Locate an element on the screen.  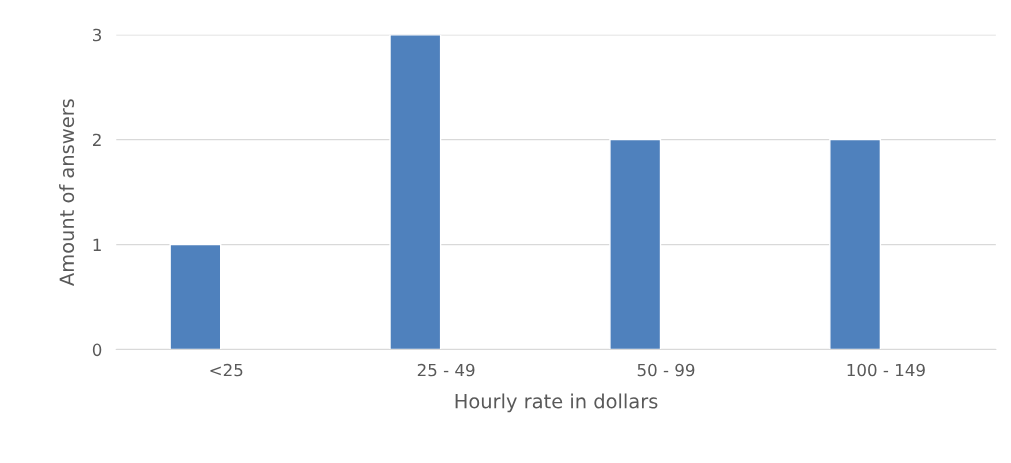
y-tick-label: 1 is located at coordinates (97, 244).